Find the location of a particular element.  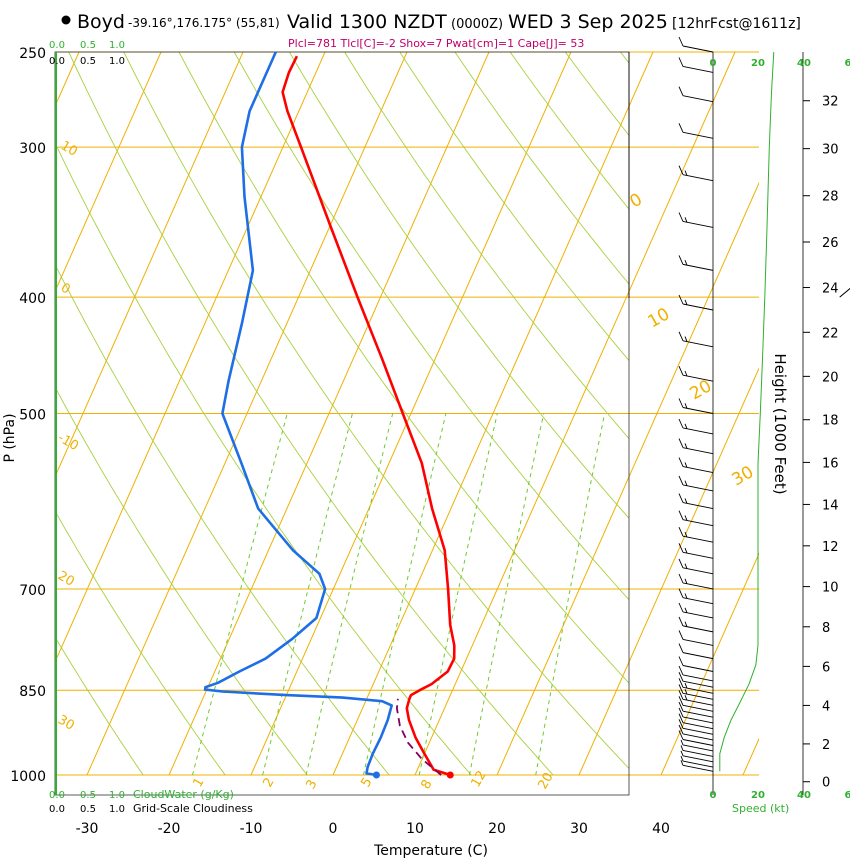

station-name: Boyd is located at coordinates (101, 22).